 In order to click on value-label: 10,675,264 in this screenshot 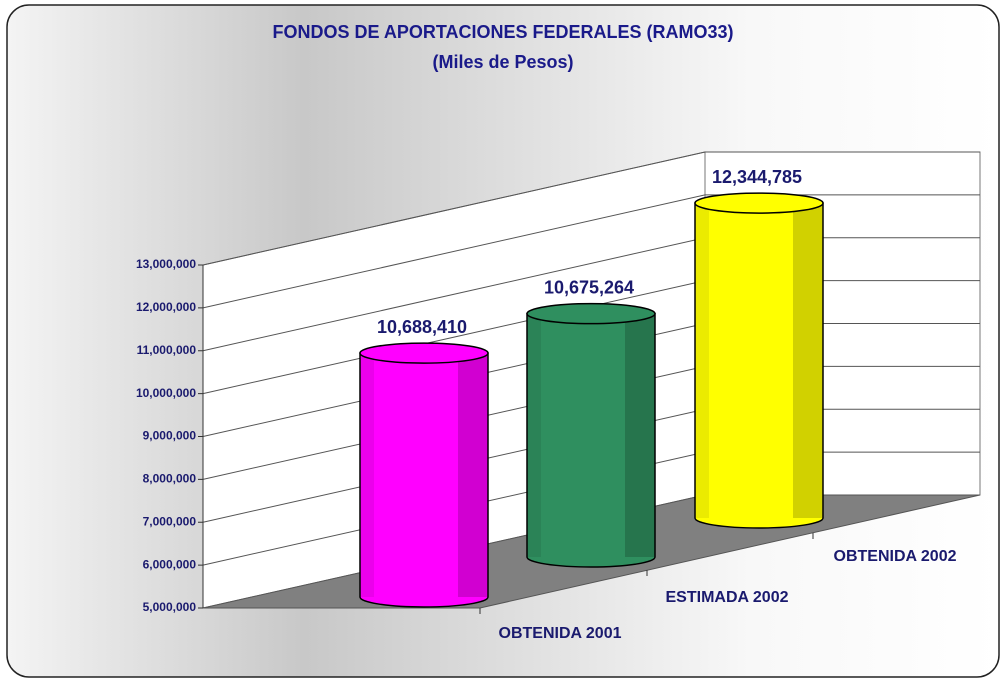, I will do `click(589, 287)`.